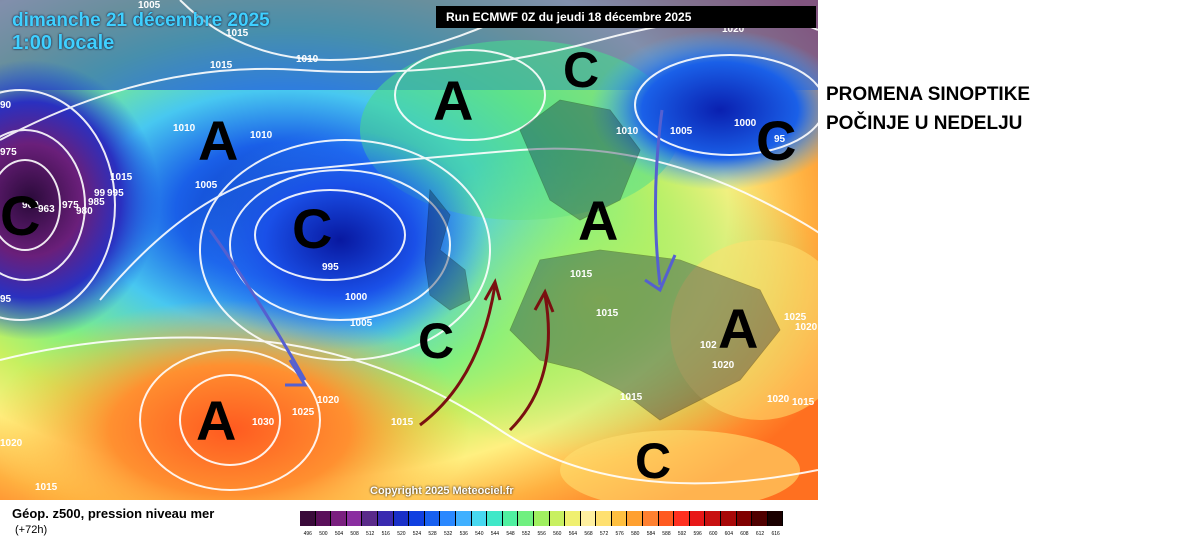 The image size is (1200, 545). Describe the element at coordinates (713, 534) in the screenshot. I see `scale-tick-label: 600` at that location.